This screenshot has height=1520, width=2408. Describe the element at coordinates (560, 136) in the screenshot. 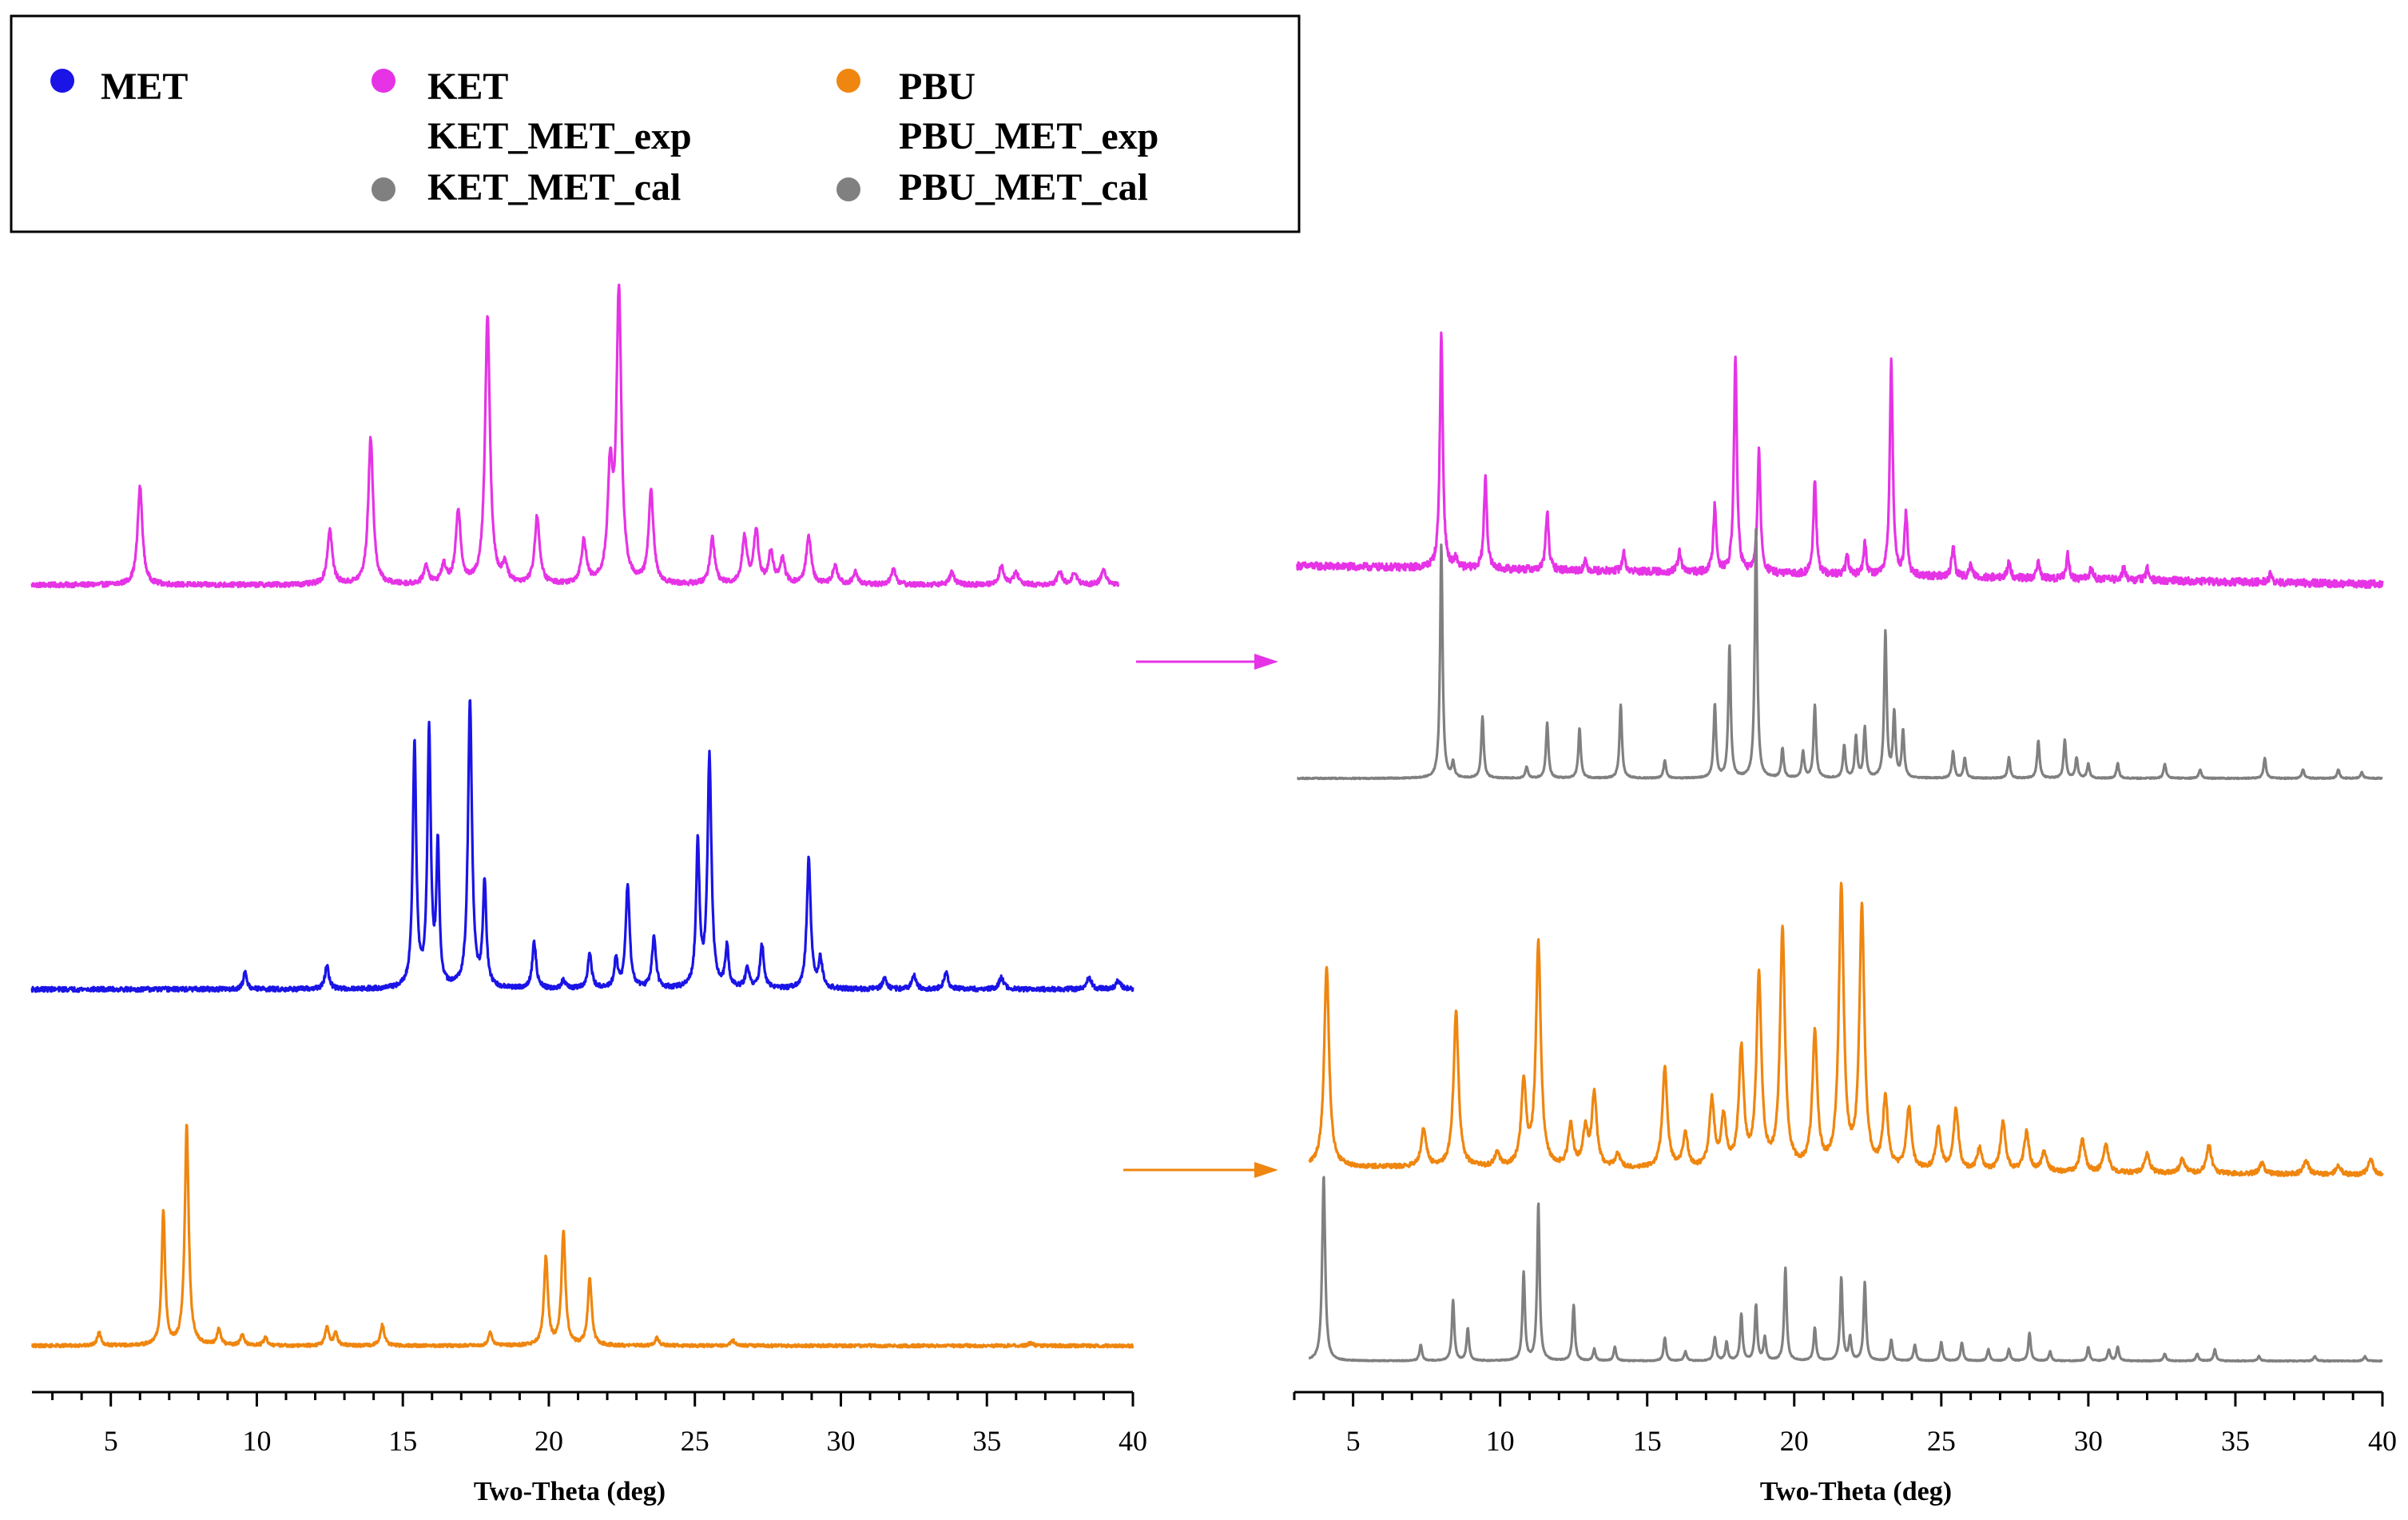

I see `legend-label-ket-met-exp: KET_MET_exp` at that location.